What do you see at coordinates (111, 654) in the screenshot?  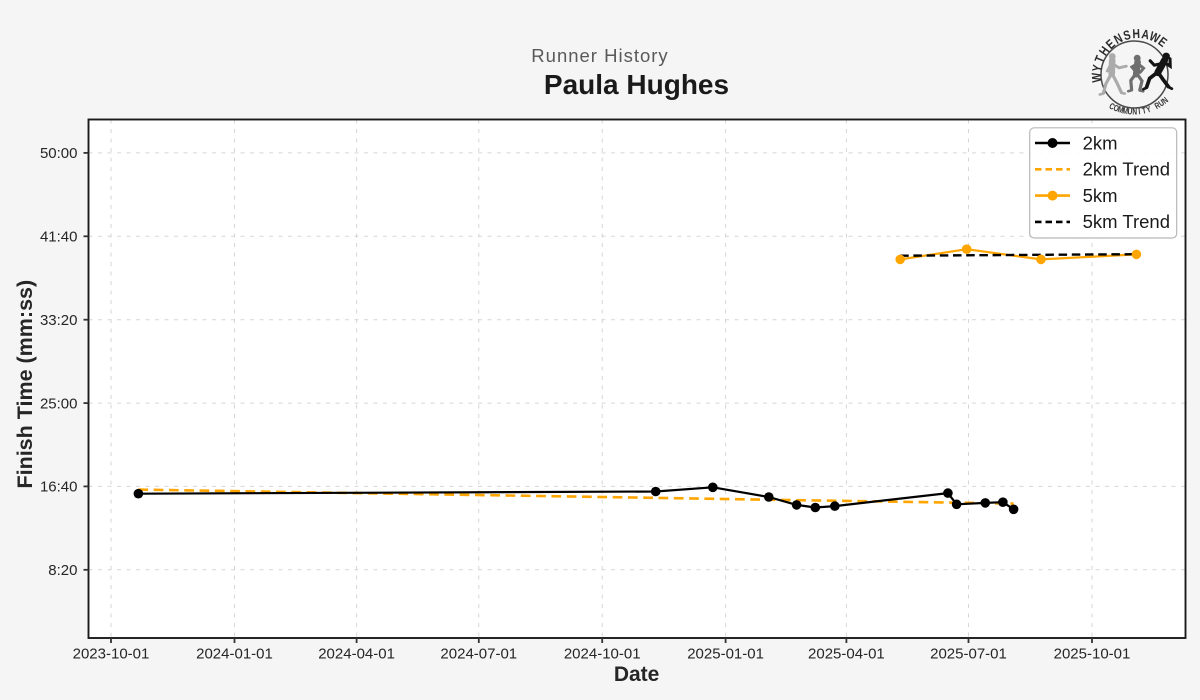 I see `svg-text: 2023-10-01` at bounding box center [111, 654].